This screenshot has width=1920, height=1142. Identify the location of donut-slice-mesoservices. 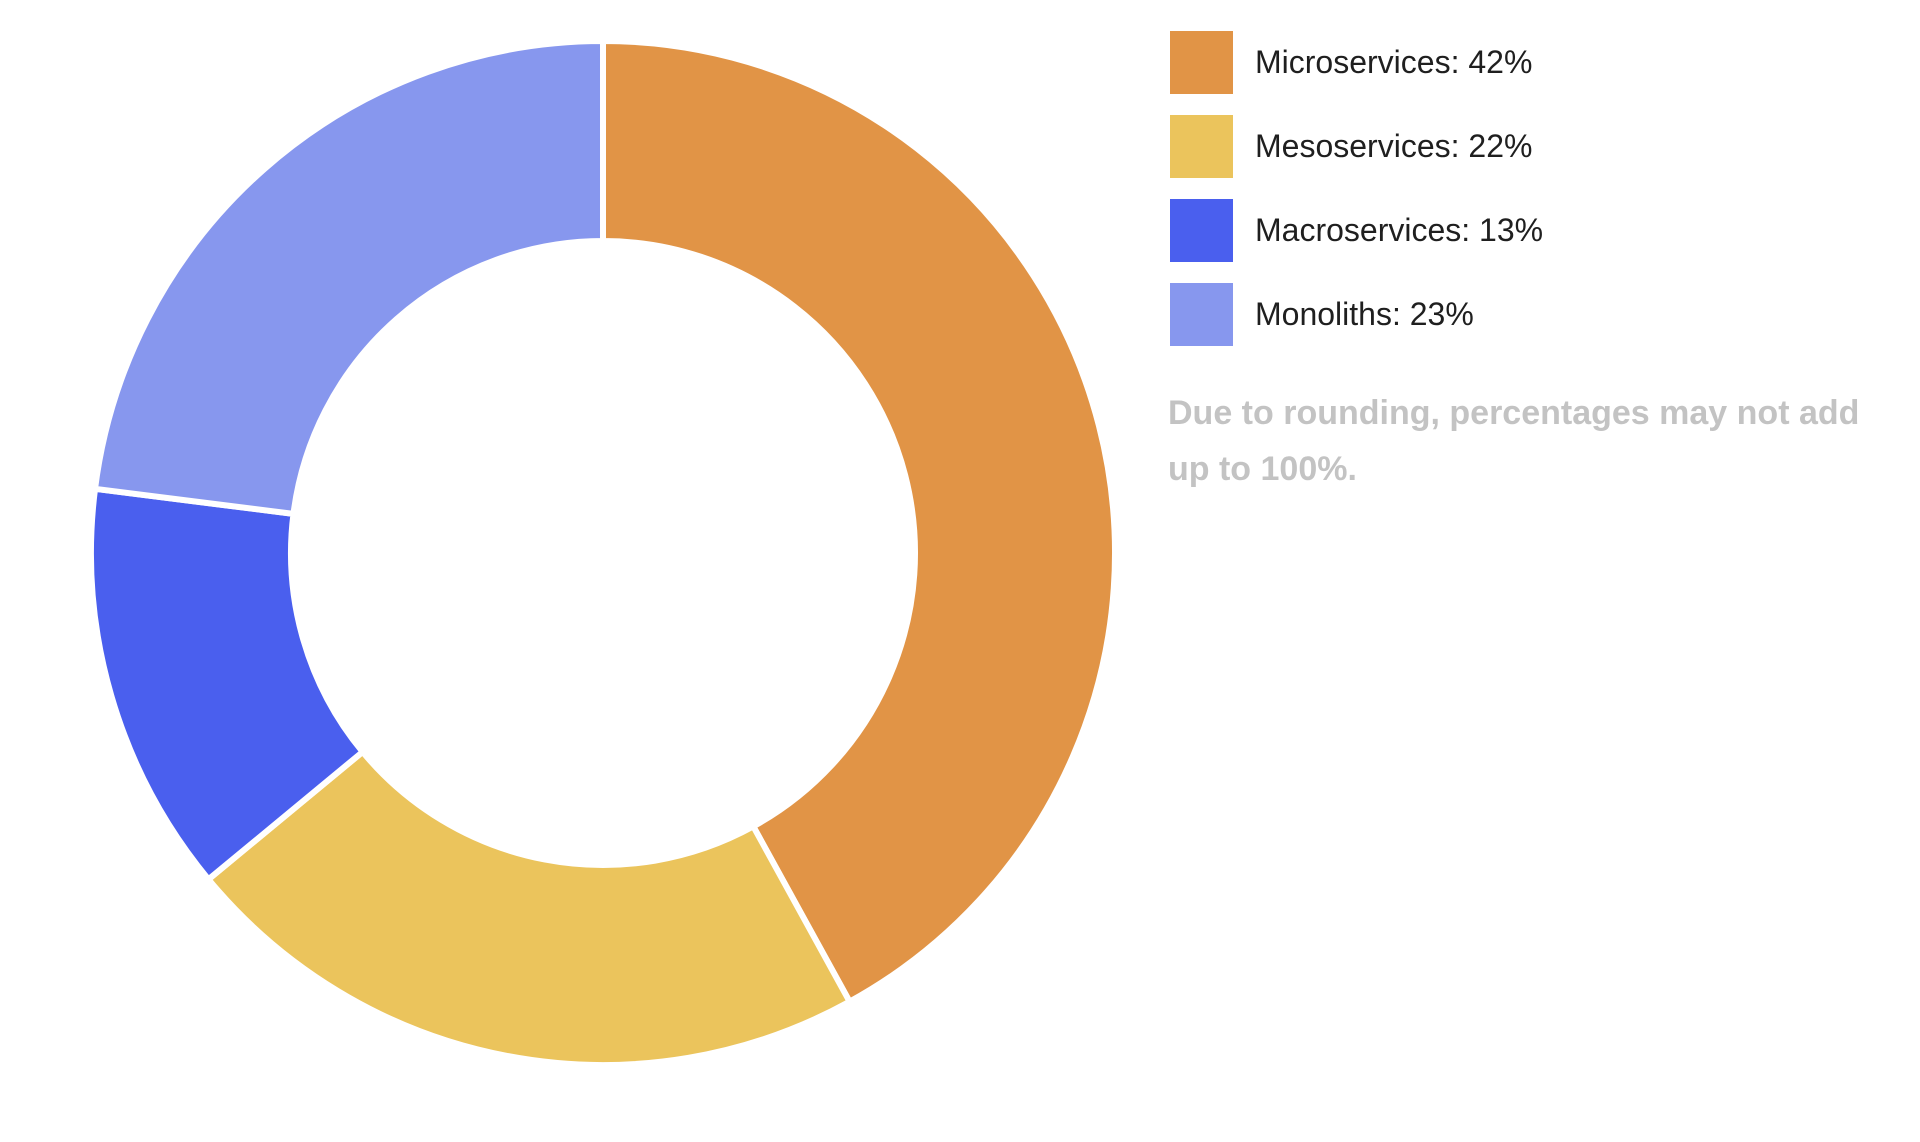
(529, 907).